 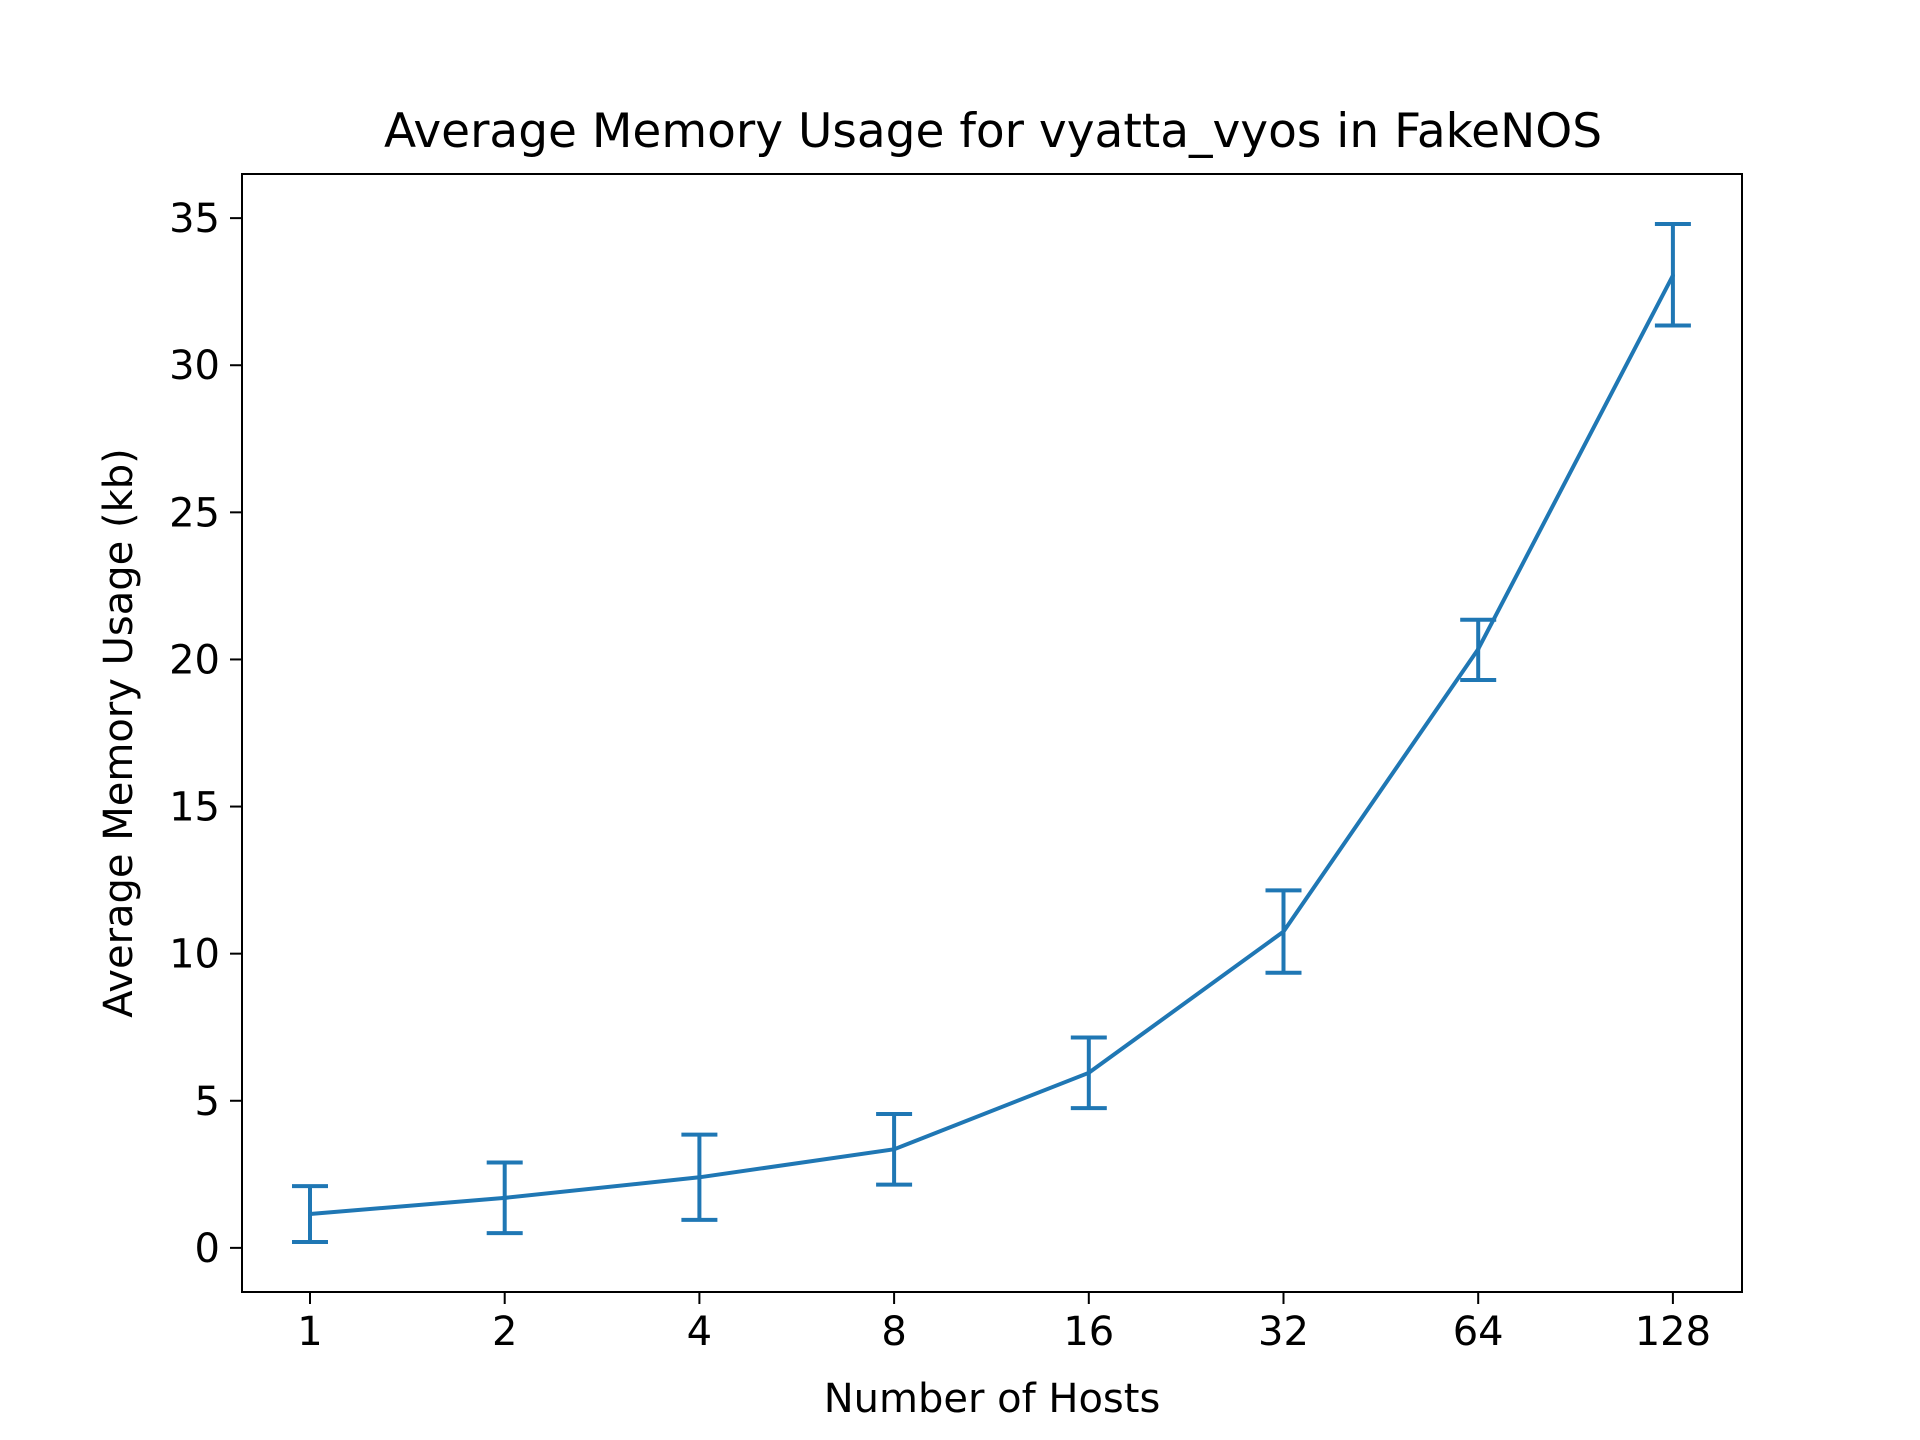 I want to click on y-tick-label: 10, so click(x=194, y=955).